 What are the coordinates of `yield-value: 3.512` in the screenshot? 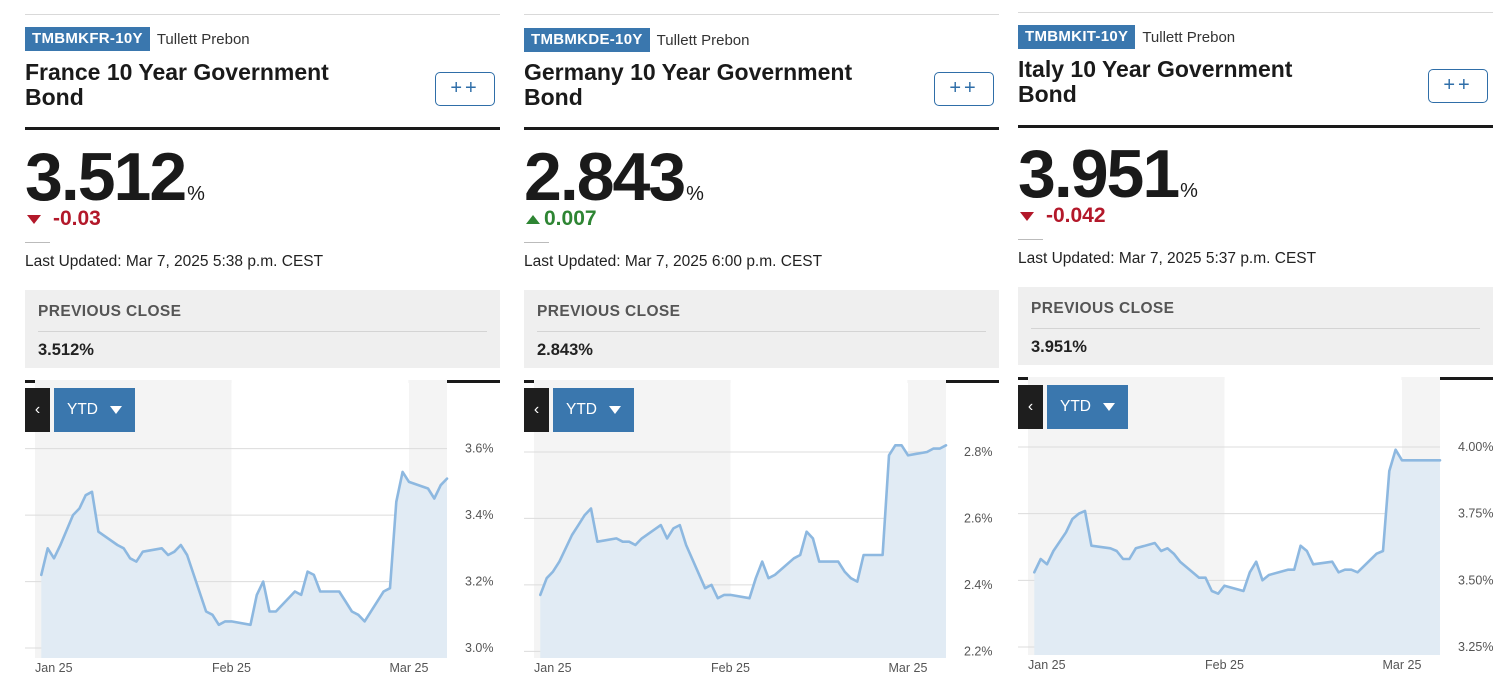 It's located at (106, 177).